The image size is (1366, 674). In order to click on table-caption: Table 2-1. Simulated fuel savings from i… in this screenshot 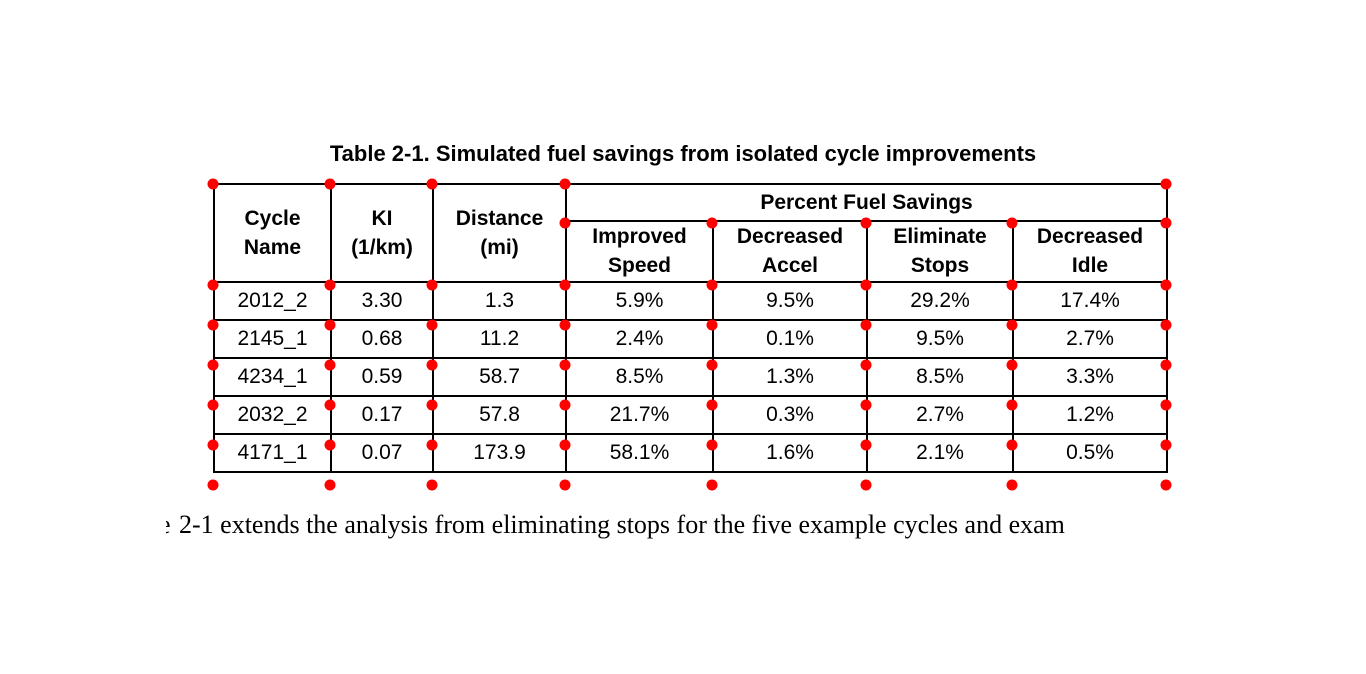, I will do `click(683, 153)`.